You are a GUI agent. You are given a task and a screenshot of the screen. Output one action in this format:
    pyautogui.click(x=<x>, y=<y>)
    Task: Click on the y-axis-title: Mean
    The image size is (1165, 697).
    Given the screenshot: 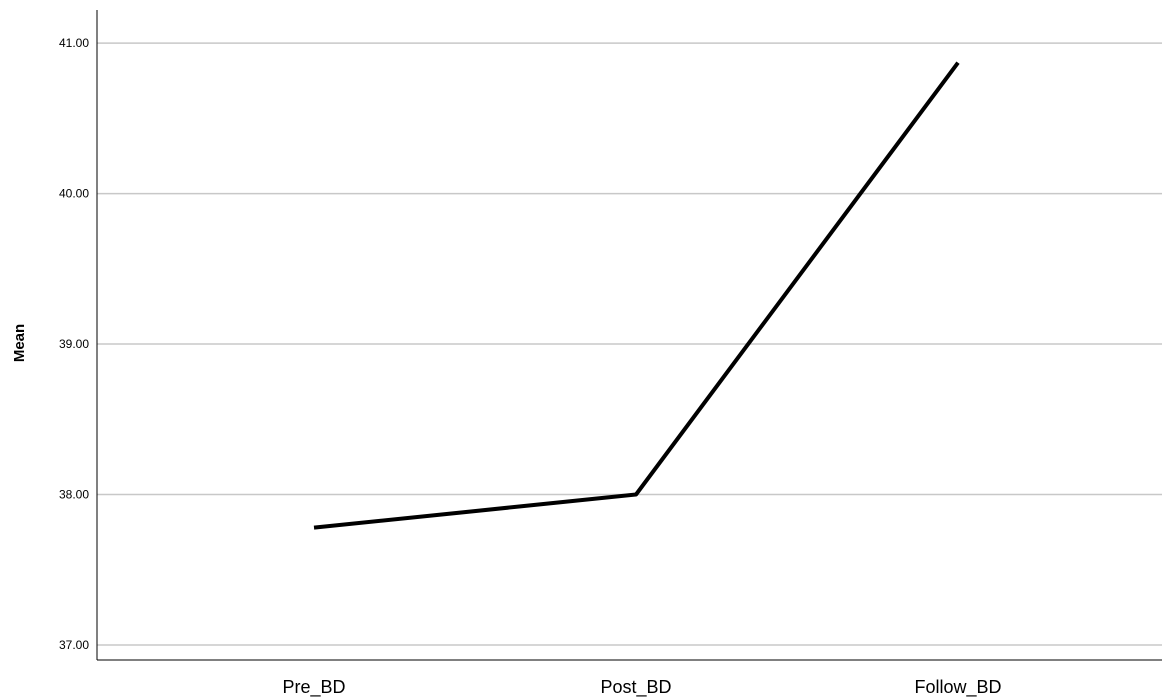 What is the action you would take?
    pyautogui.click(x=19, y=343)
    